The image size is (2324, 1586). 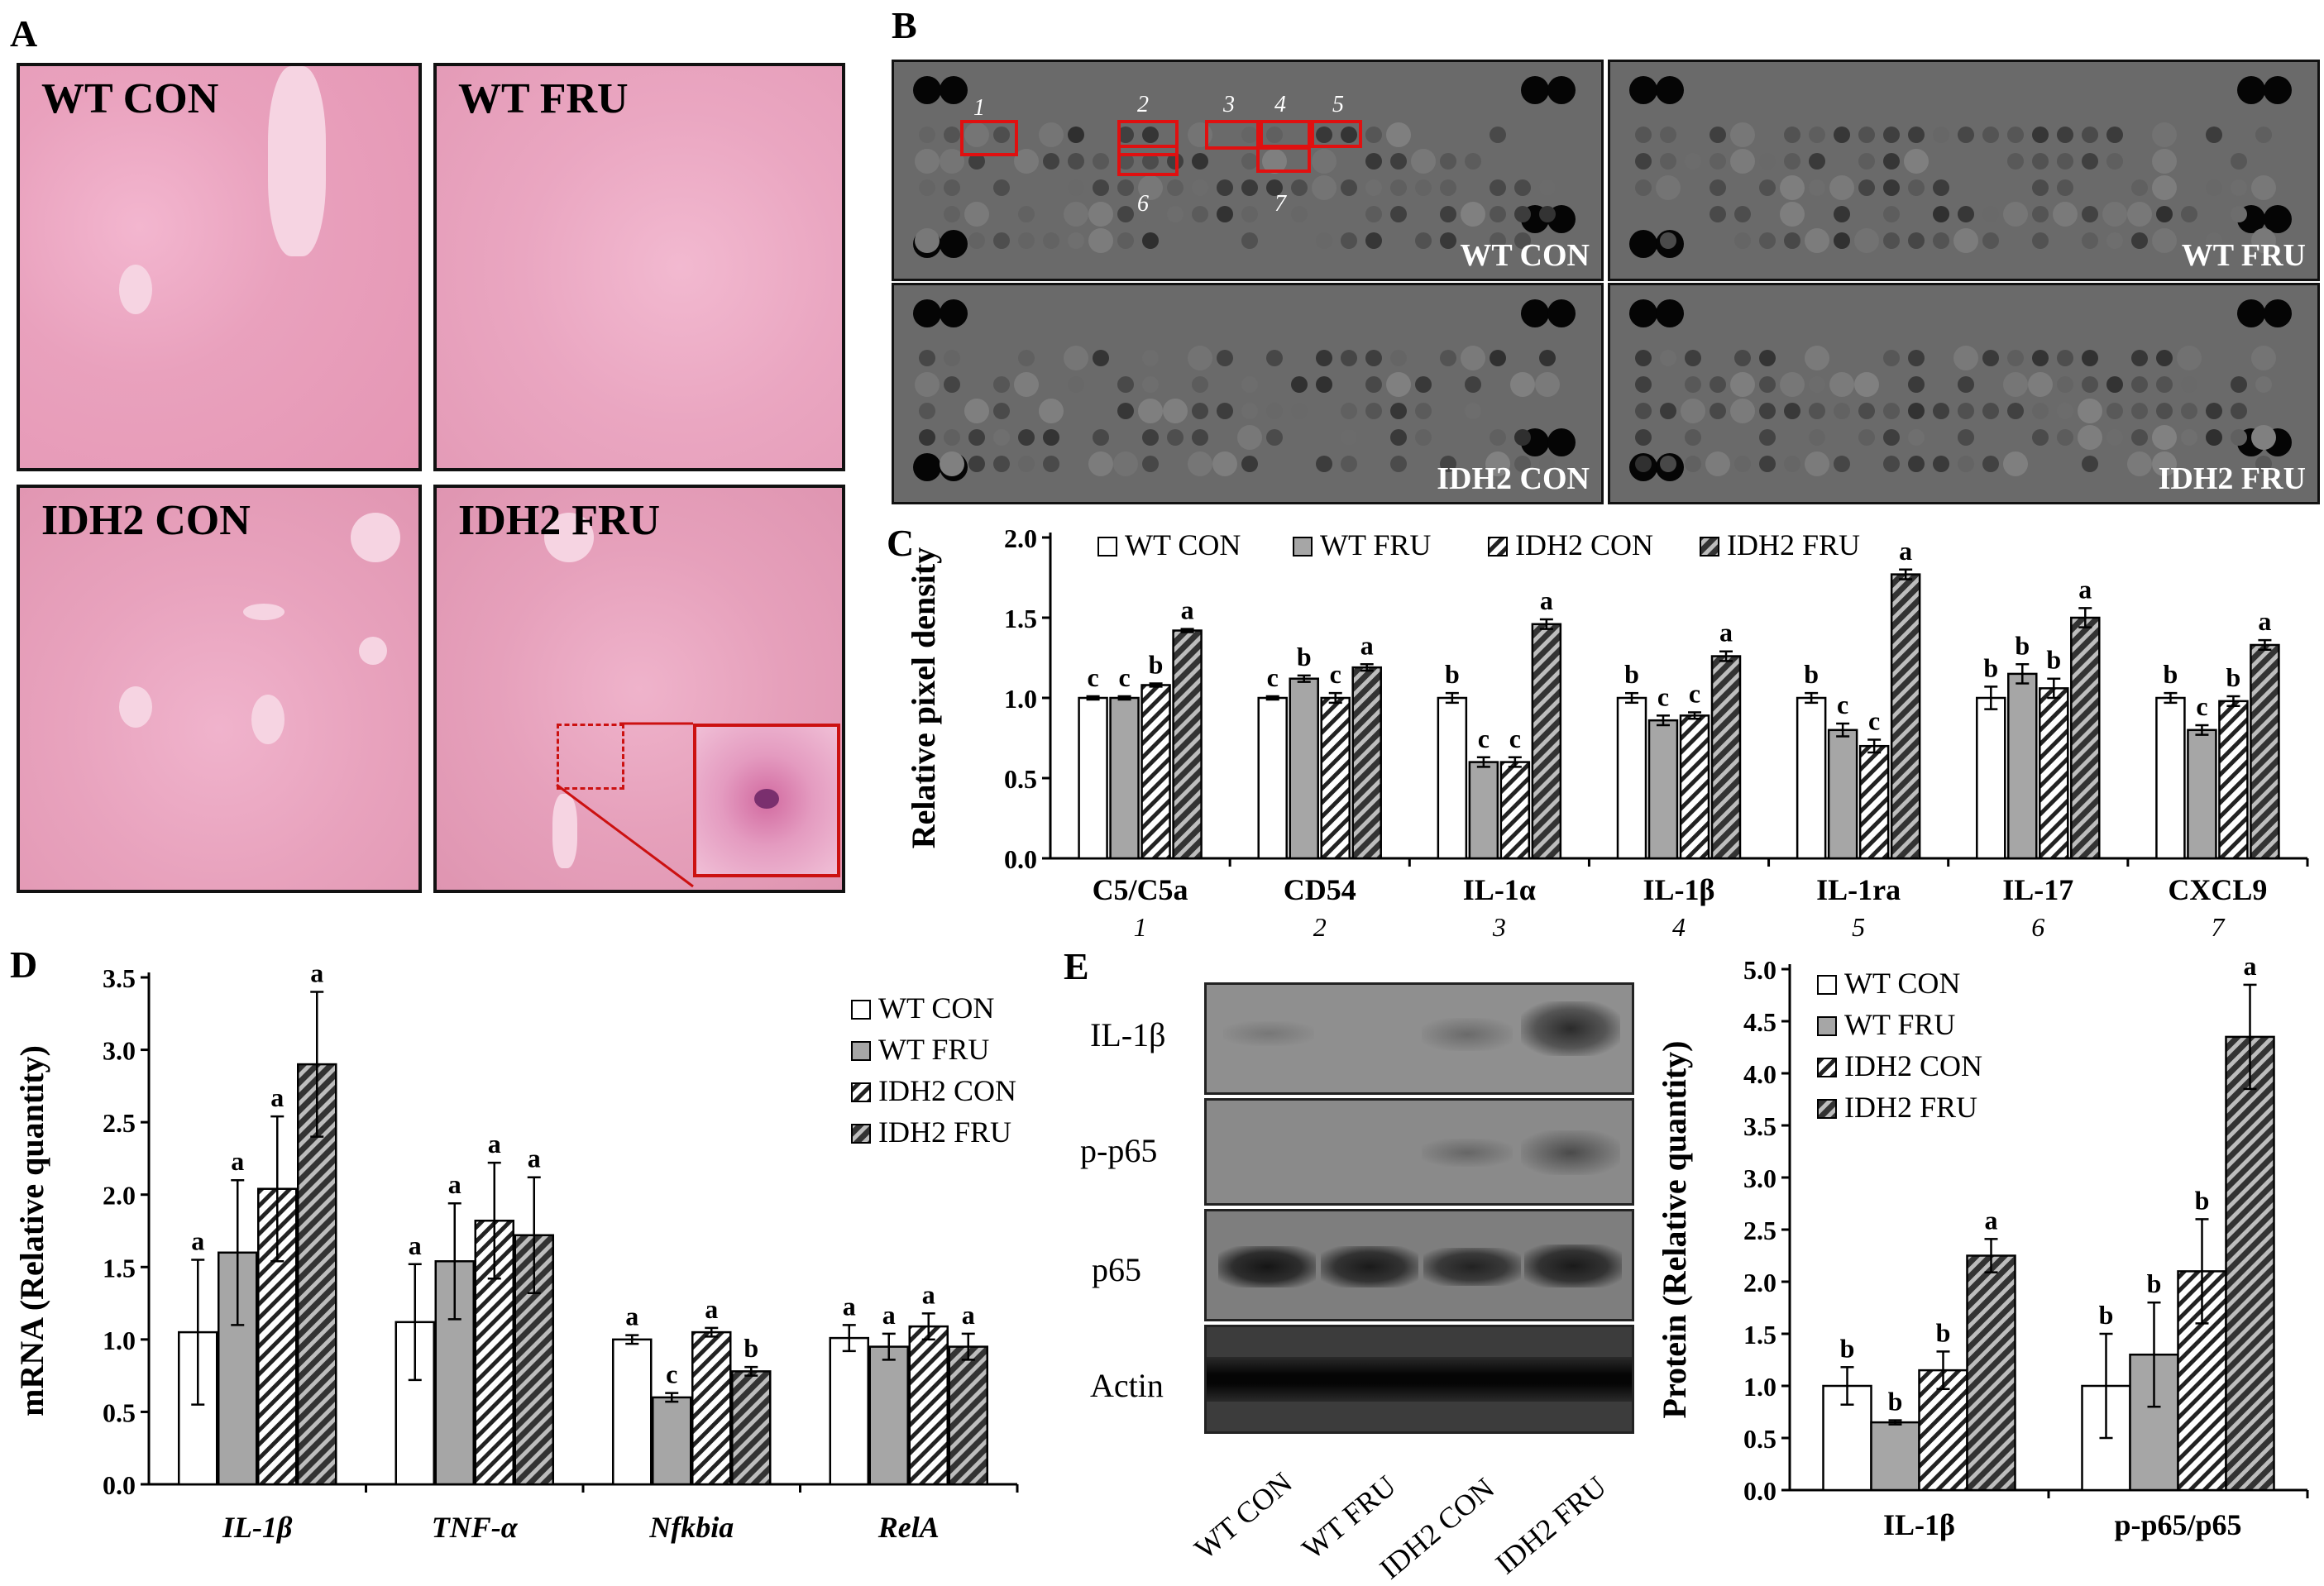 What do you see at coordinates (24, 33) in the screenshot?
I see `panel-letter-a: A` at bounding box center [24, 33].